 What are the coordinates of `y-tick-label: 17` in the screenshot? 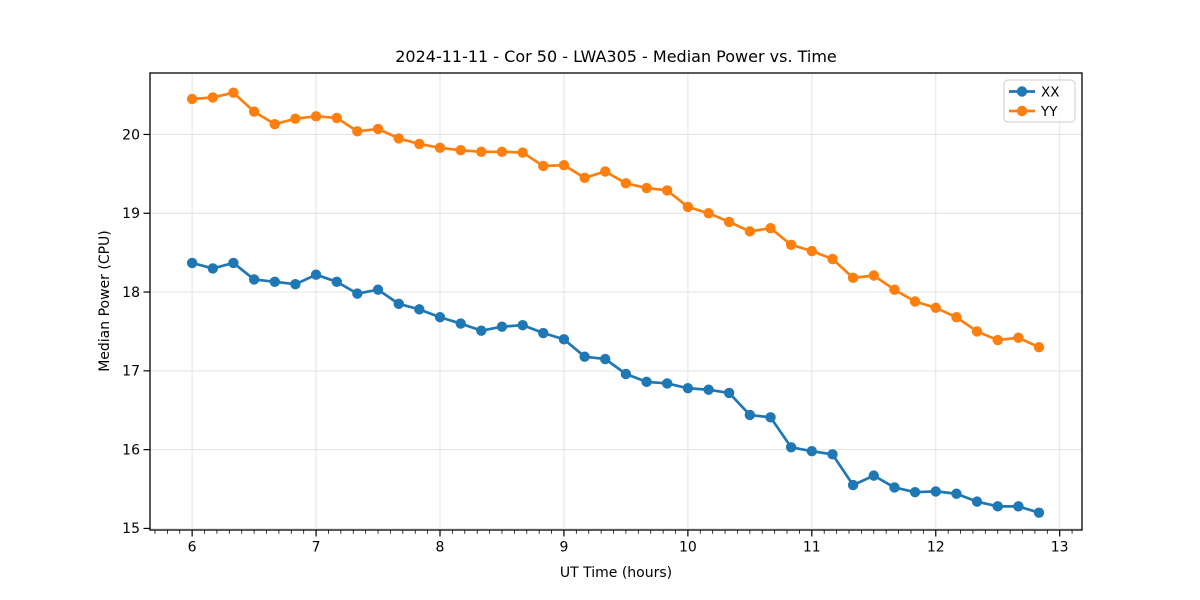 It's located at (131, 372).